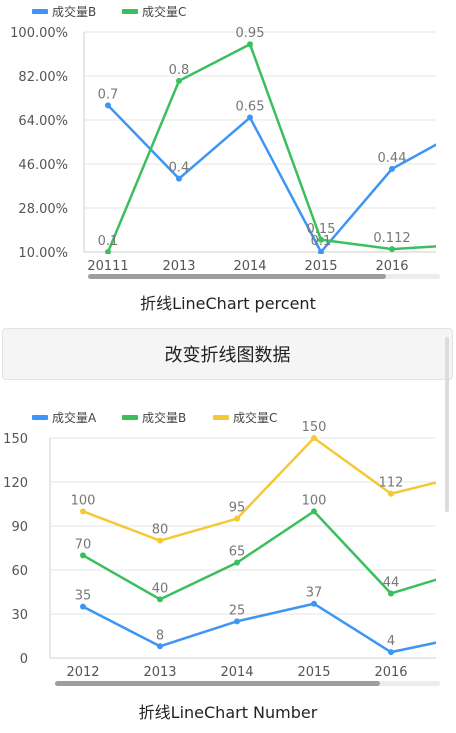  I want to click on chart1-caption: 折线LineChart percent, so click(228, 303).